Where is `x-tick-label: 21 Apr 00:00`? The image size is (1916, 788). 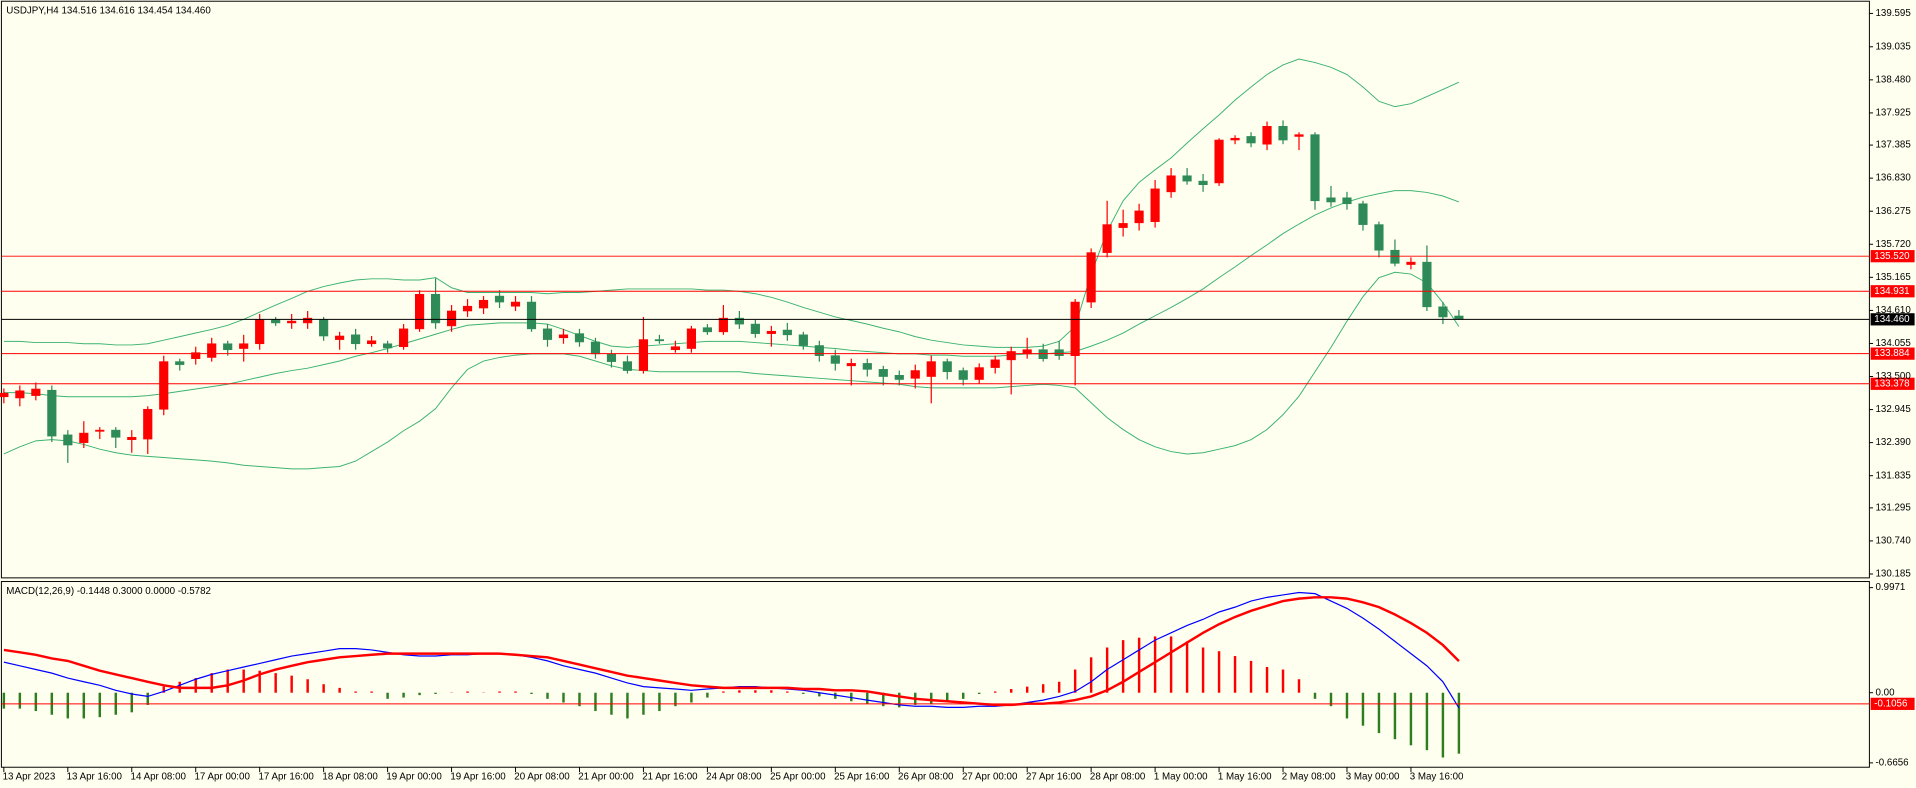 x-tick-label: 21 Apr 00:00 is located at coordinates (606, 777).